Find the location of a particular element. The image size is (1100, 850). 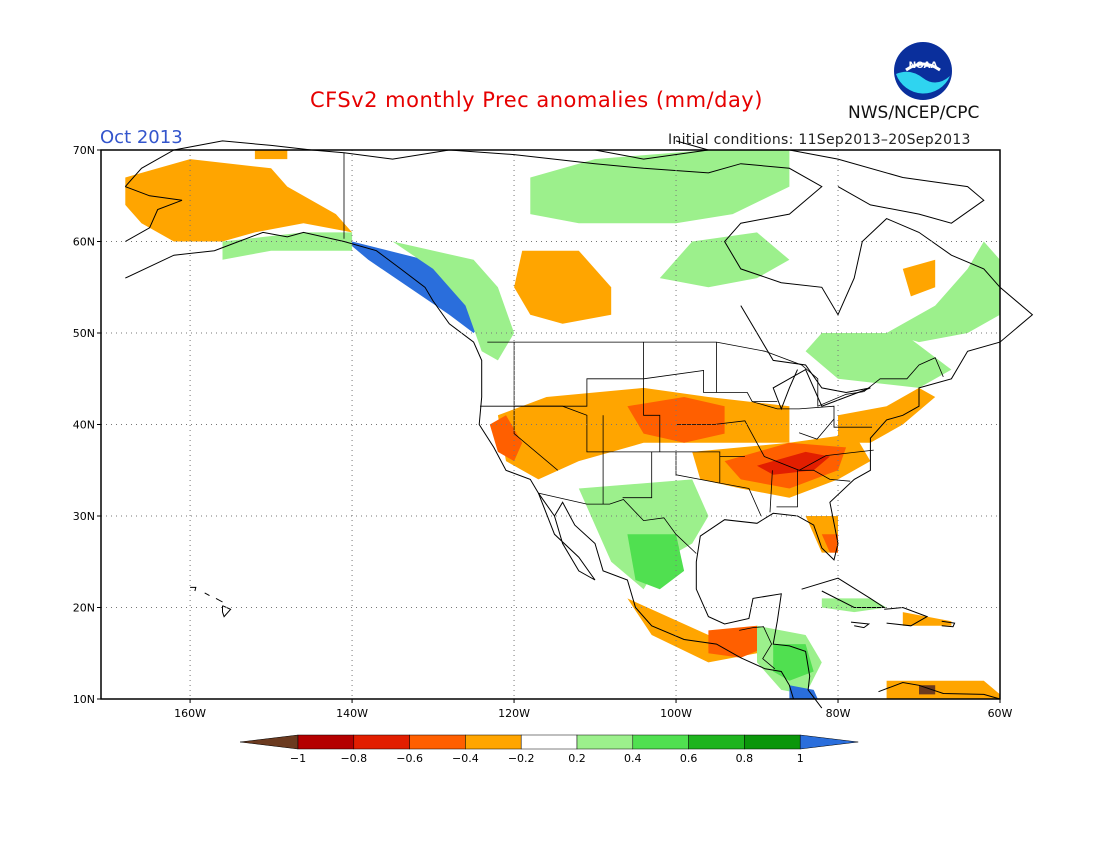

color-legend: −1 −0.8 −0.6 −0.4 −0.2 0.2 0.4 0.6 0.8 1 is located at coordinates (549, 749).